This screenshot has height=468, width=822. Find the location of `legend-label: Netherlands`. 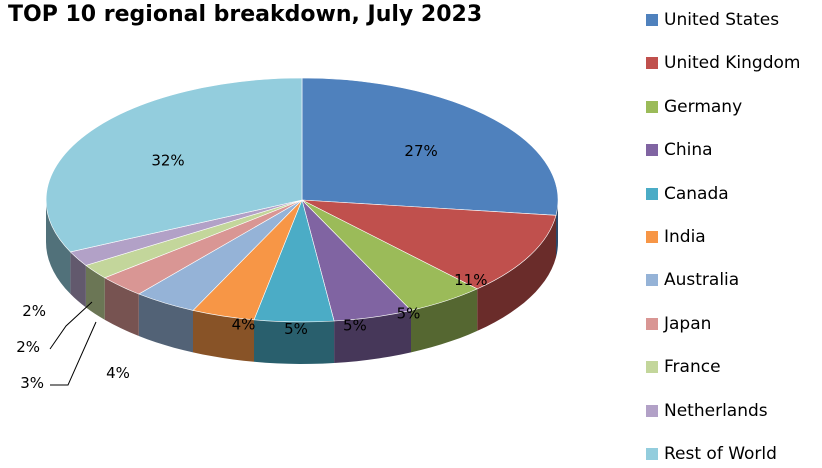

legend-label: Netherlands is located at coordinates (716, 410).